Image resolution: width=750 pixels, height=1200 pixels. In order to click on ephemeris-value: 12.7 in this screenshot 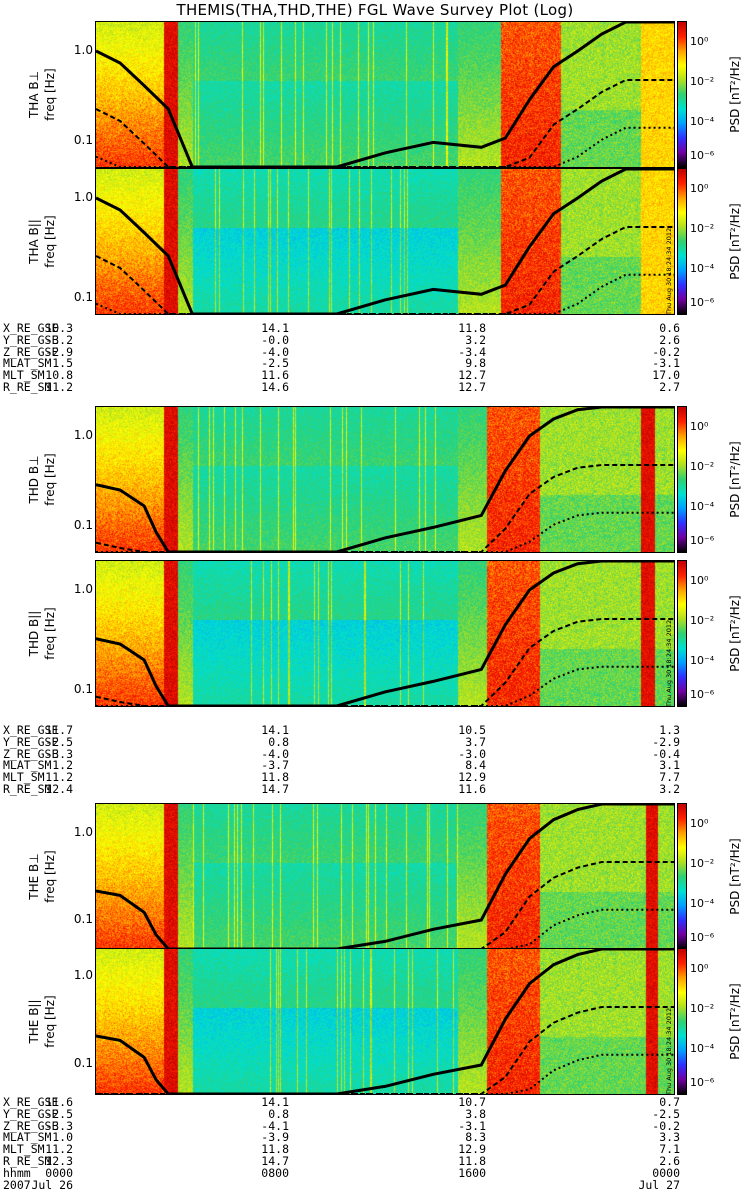, I will do `click(472, 386)`.